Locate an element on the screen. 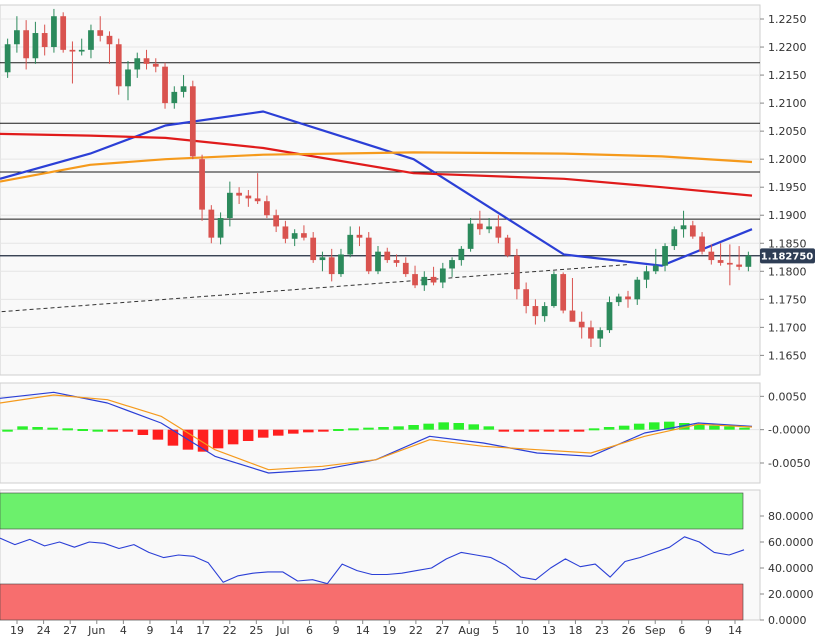 The height and width of the screenshot is (643, 818). price-tick-label: 1.2150 is located at coordinates (787, 75).